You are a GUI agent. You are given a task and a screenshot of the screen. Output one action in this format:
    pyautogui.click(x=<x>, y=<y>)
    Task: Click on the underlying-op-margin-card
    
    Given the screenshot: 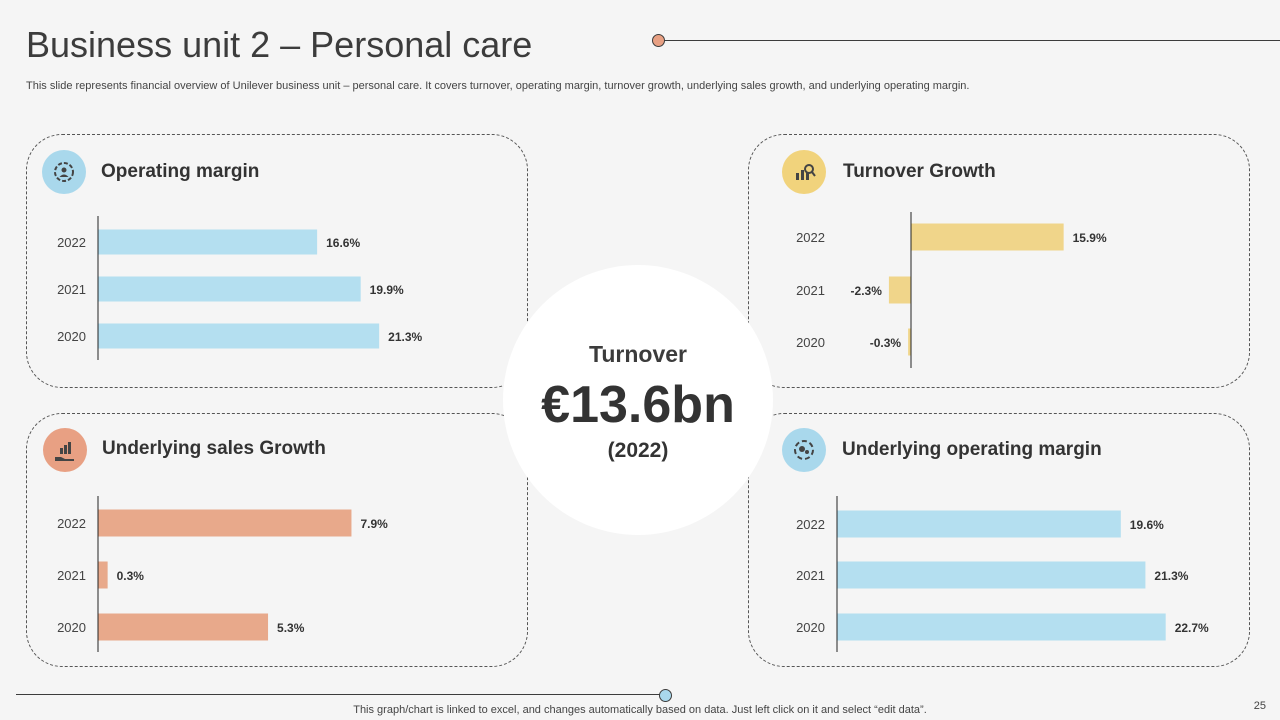 What is the action you would take?
    pyautogui.click(x=999, y=540)
    